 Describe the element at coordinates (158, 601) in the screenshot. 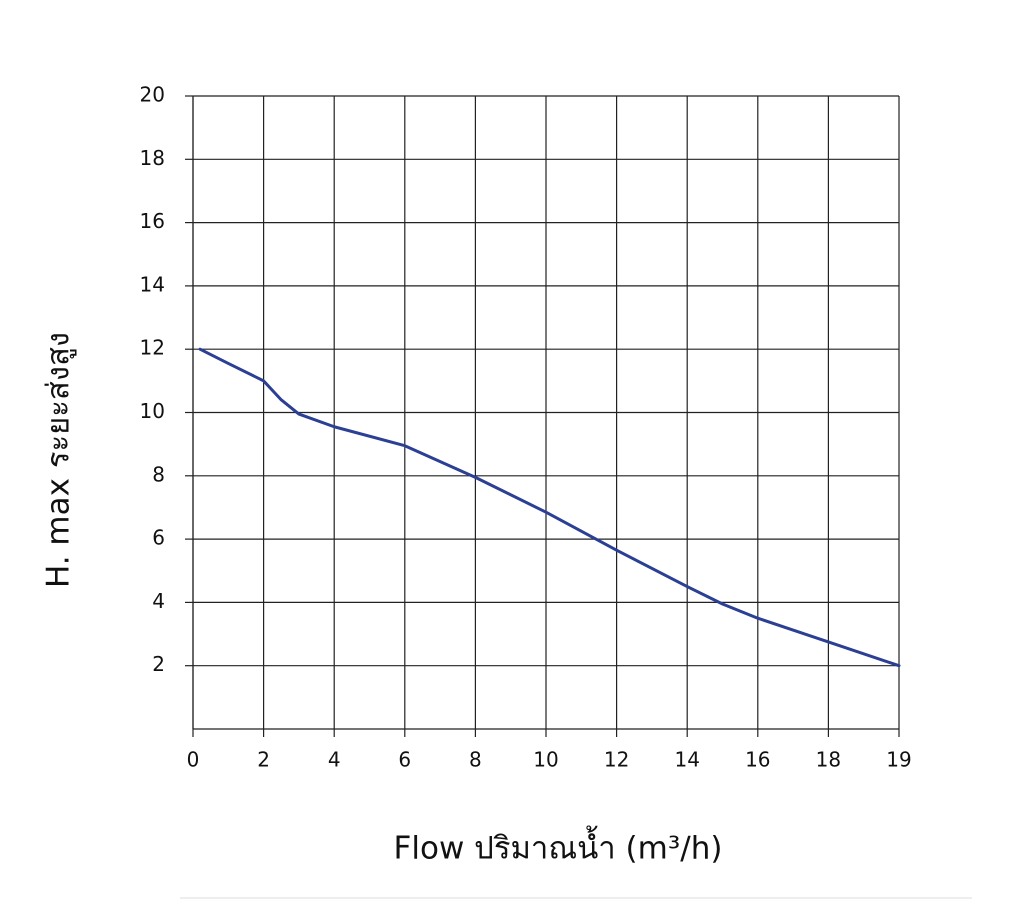

I see `y-tick-label: 4` at that location.